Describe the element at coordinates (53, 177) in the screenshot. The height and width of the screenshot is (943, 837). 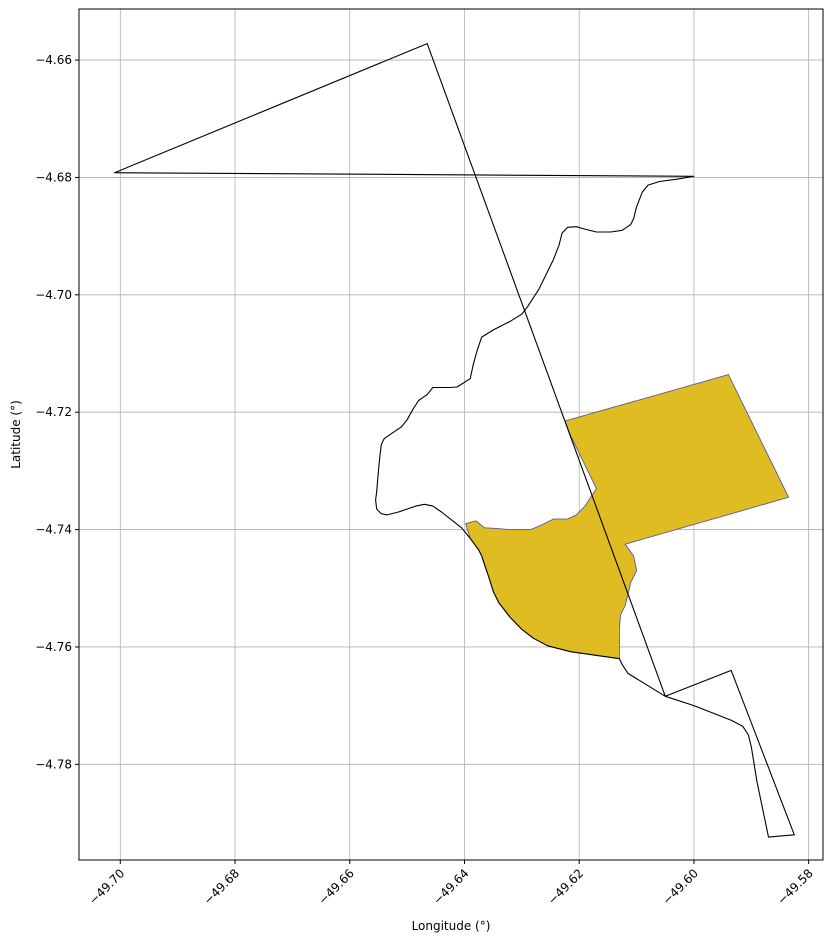
I see `y-tick-label: −4.68` at that location.